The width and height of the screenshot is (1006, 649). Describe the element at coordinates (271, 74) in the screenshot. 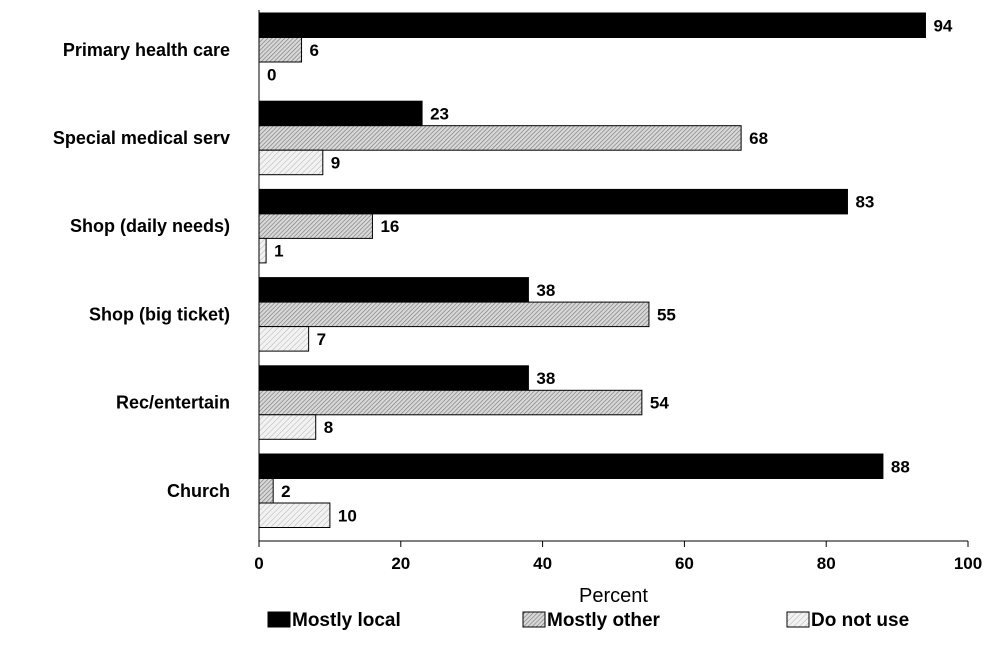

I see `data-label: 0` at that location.